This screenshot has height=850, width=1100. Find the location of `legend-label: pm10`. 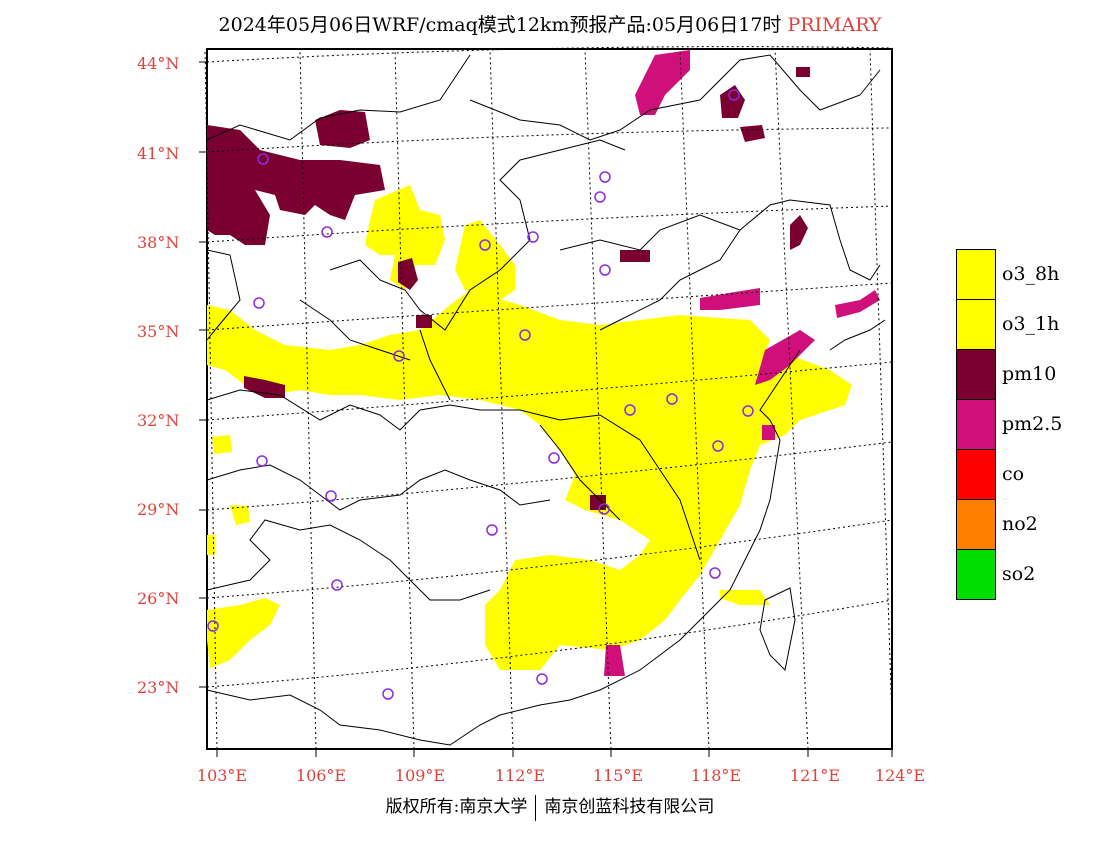

legend-label: pm10 is located at coordinates (1029, 374).